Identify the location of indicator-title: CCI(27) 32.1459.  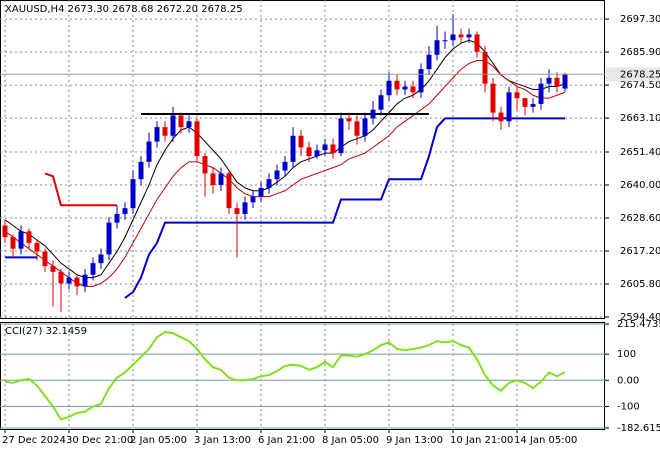
(46, 331).